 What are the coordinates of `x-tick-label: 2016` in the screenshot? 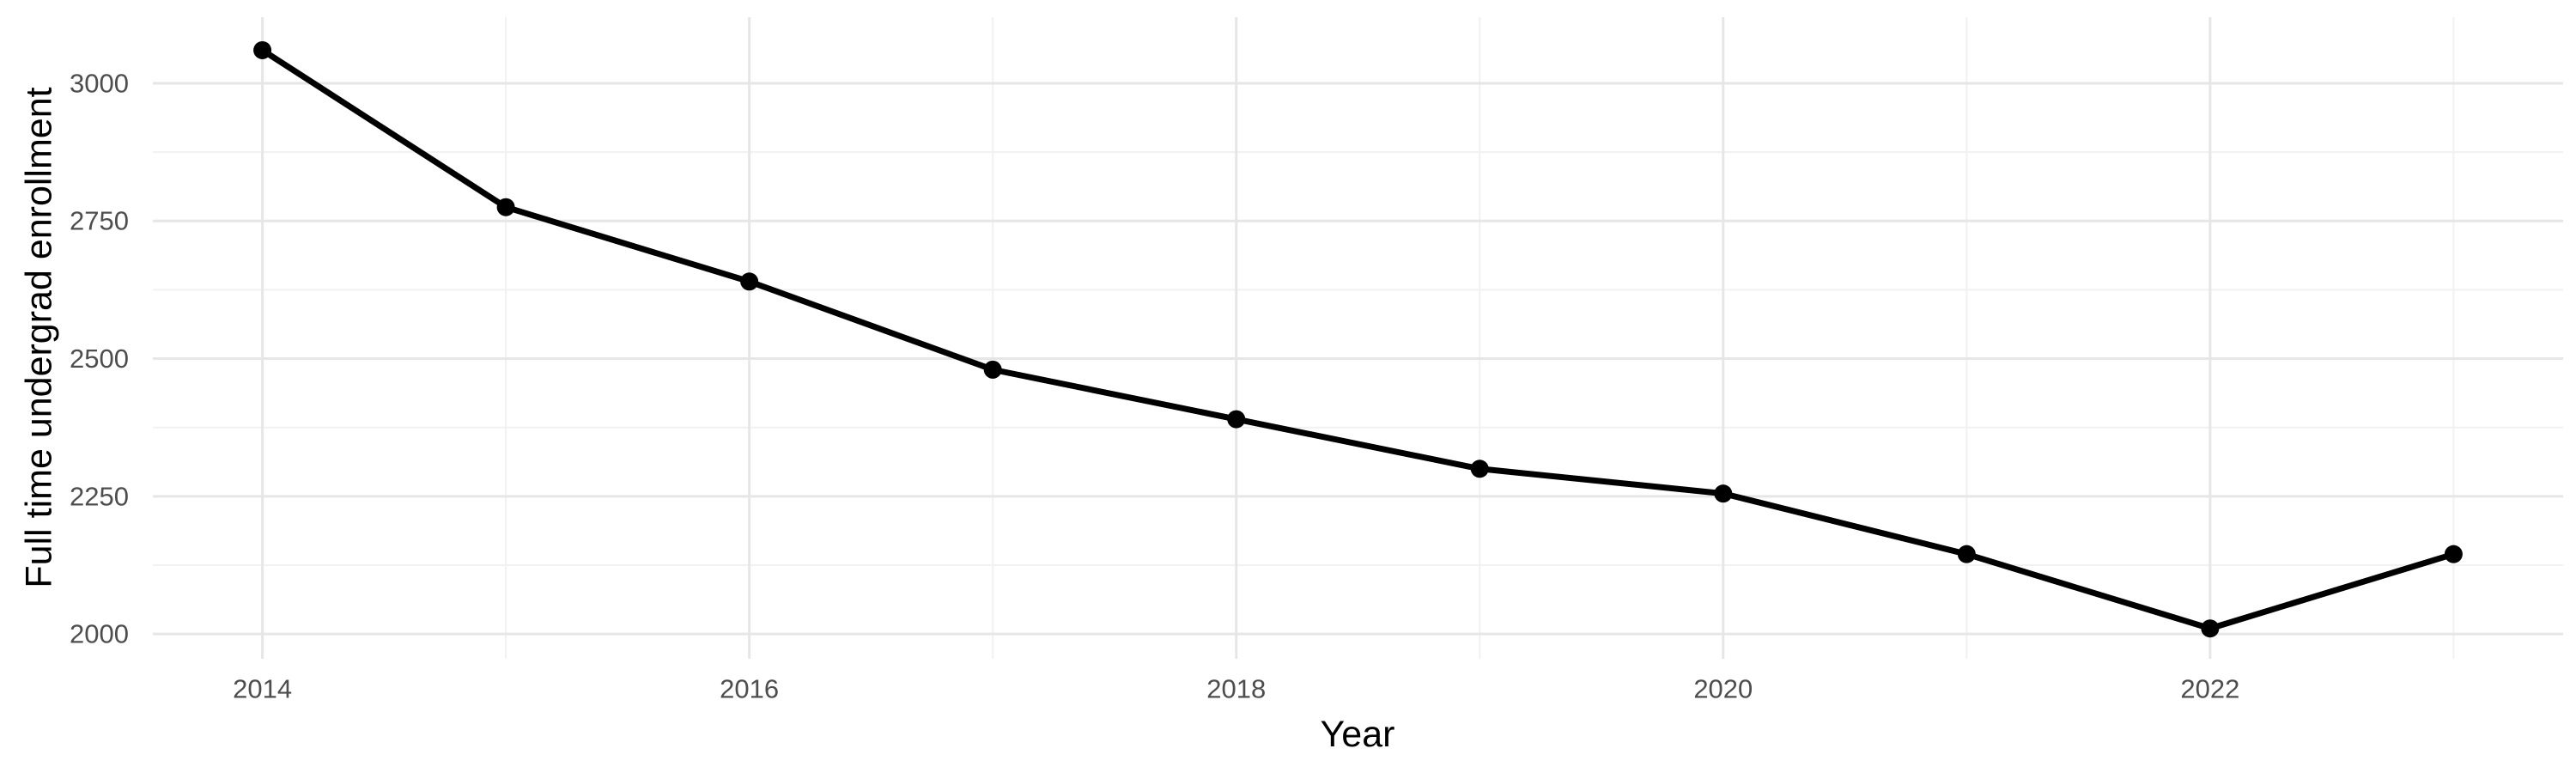 It's located at (749, 689).